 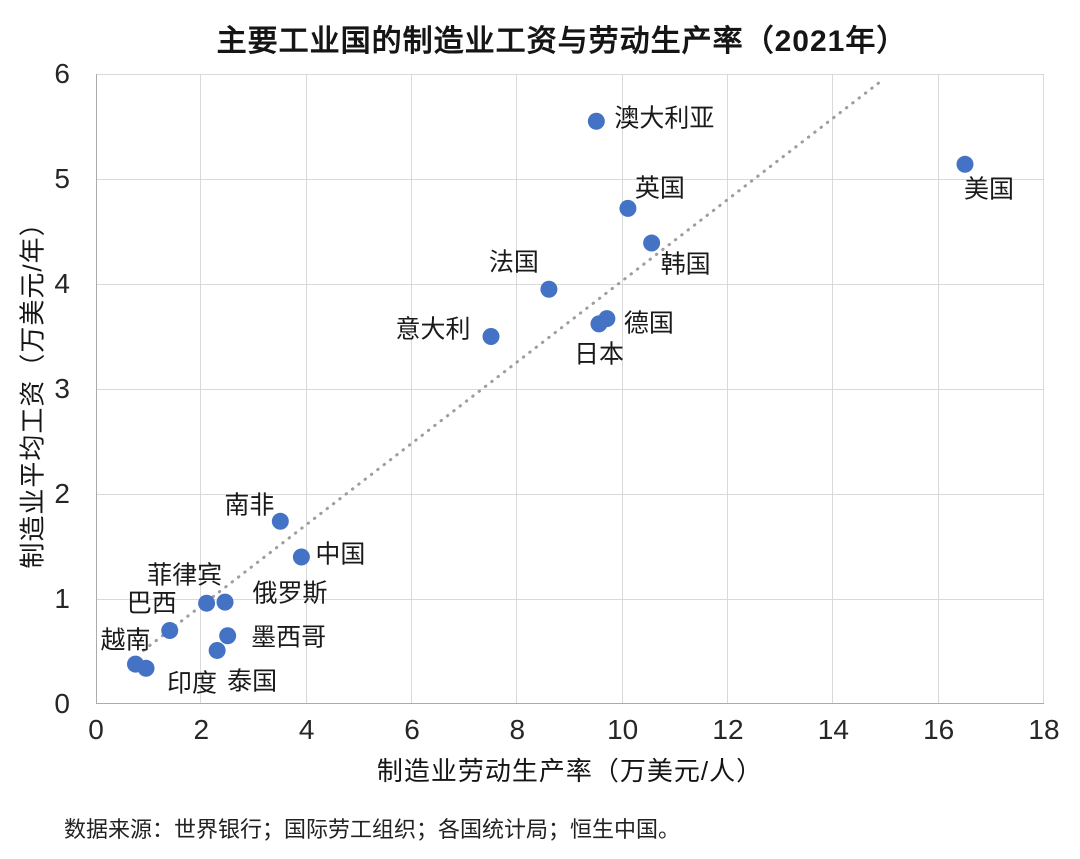 I want to click on y-tick-label: 0, so click(x=62, y=703).